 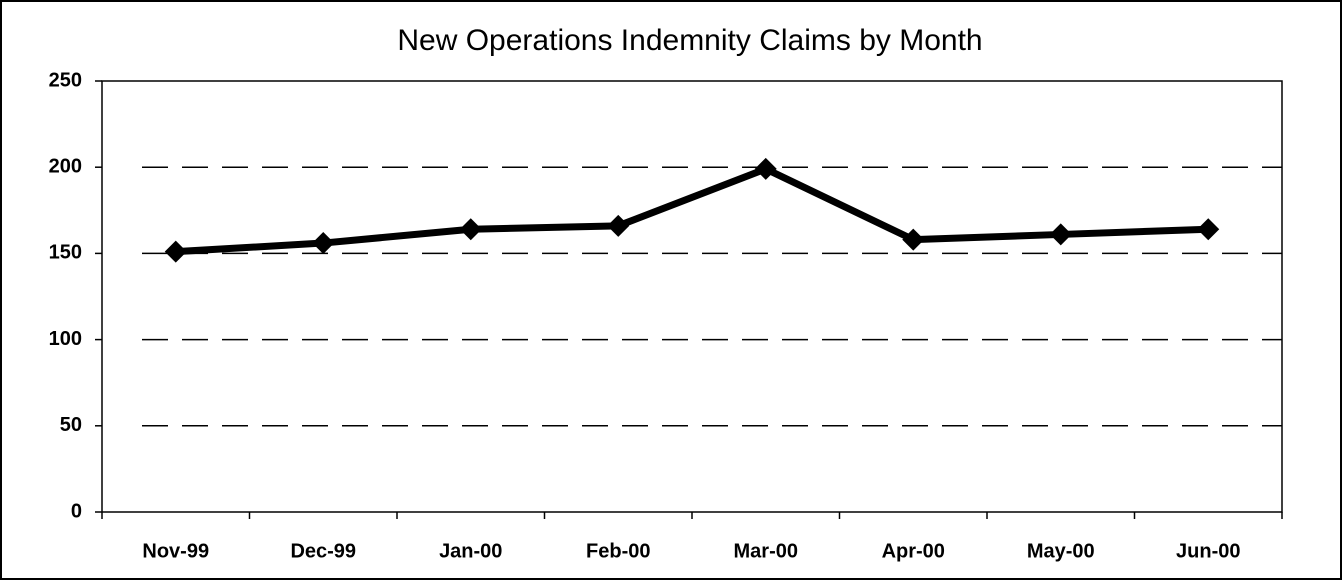 What do you see at coordinates (692, 210) in the screenshot?
I see `line` at bounding box center [692, 210].